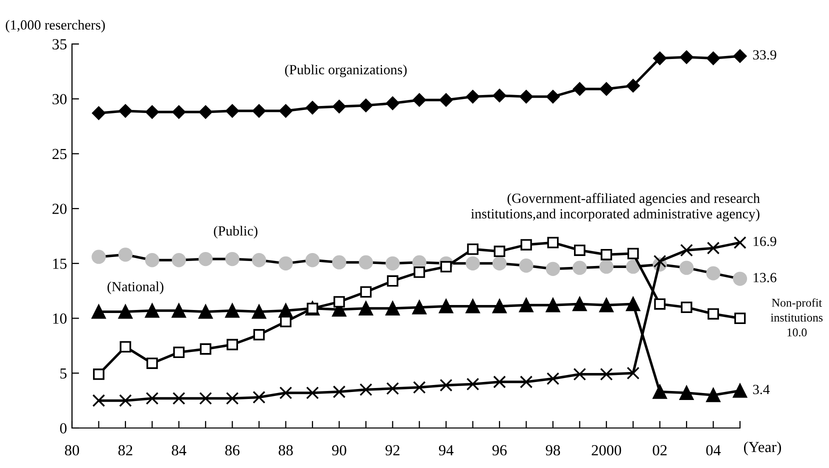  I want to click on y-tick-label: 30, so click(59, 99).